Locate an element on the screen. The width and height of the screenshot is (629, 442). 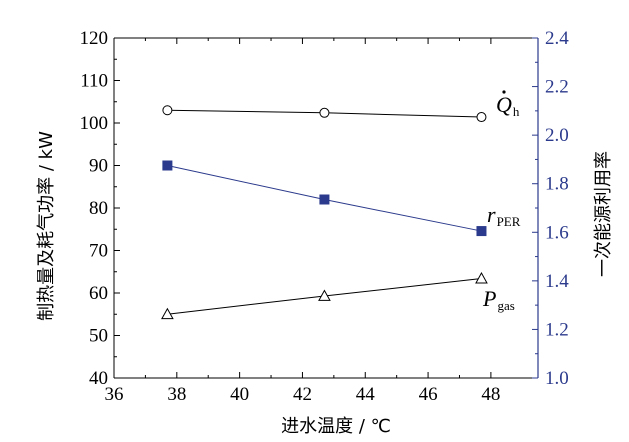
series-label-sub: PER is located at coordinates (509, 221).